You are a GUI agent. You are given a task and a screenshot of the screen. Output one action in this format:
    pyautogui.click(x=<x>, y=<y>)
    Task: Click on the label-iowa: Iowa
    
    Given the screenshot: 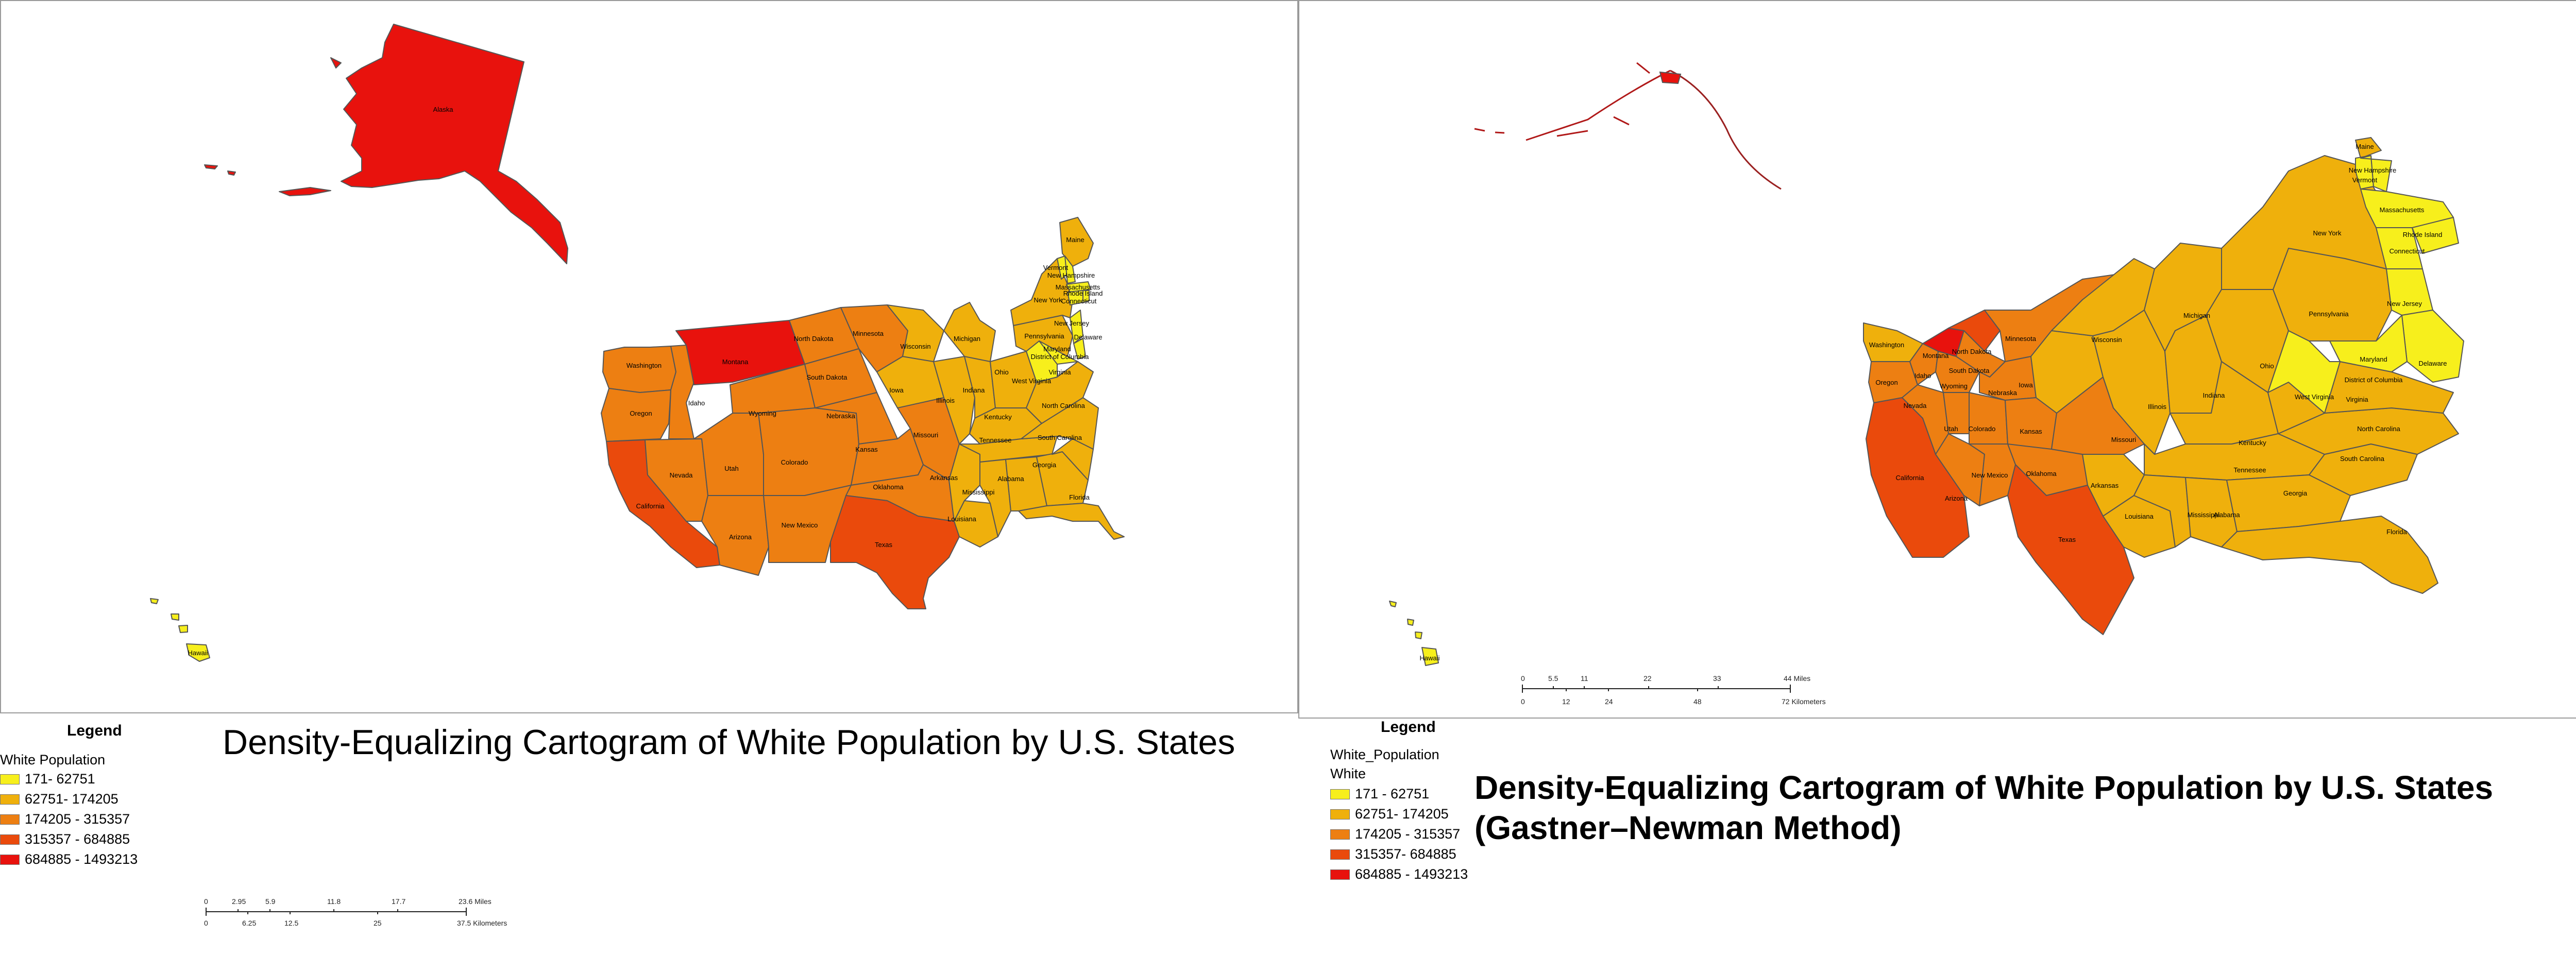 What is the action you would take?
    pyautogui.click(x=896, y=390)
    